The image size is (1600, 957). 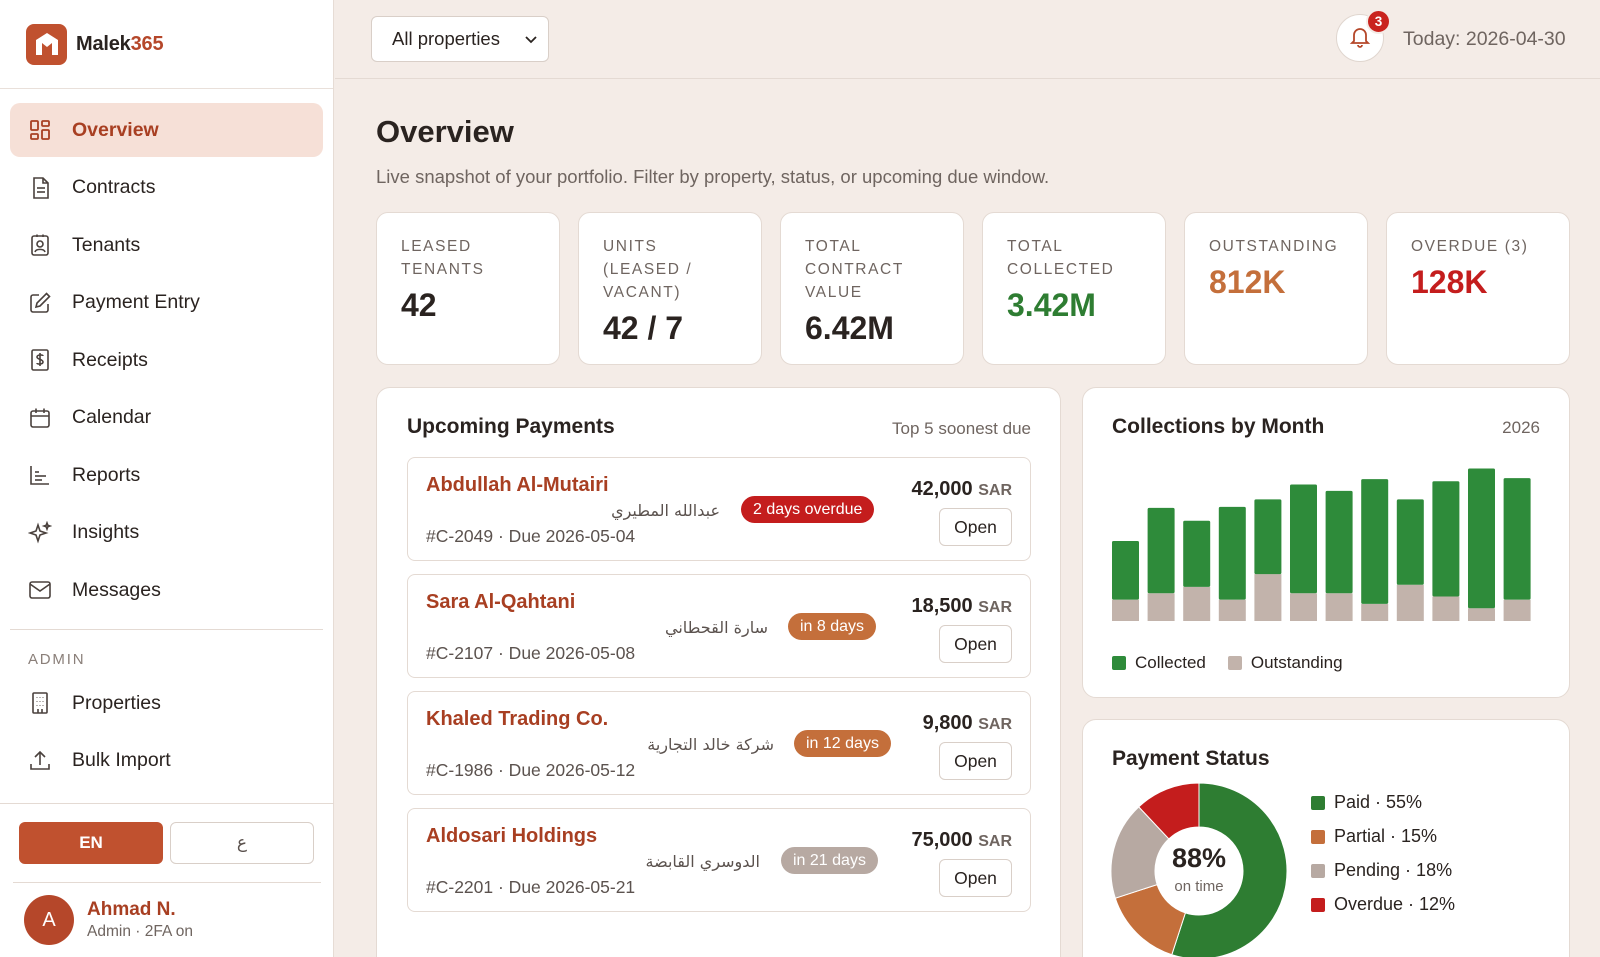 What do you see at coordinates (961, 428) in the screenshot?
I see `card-meta: Top 5 soonest due` at bounding box center [961, 428].